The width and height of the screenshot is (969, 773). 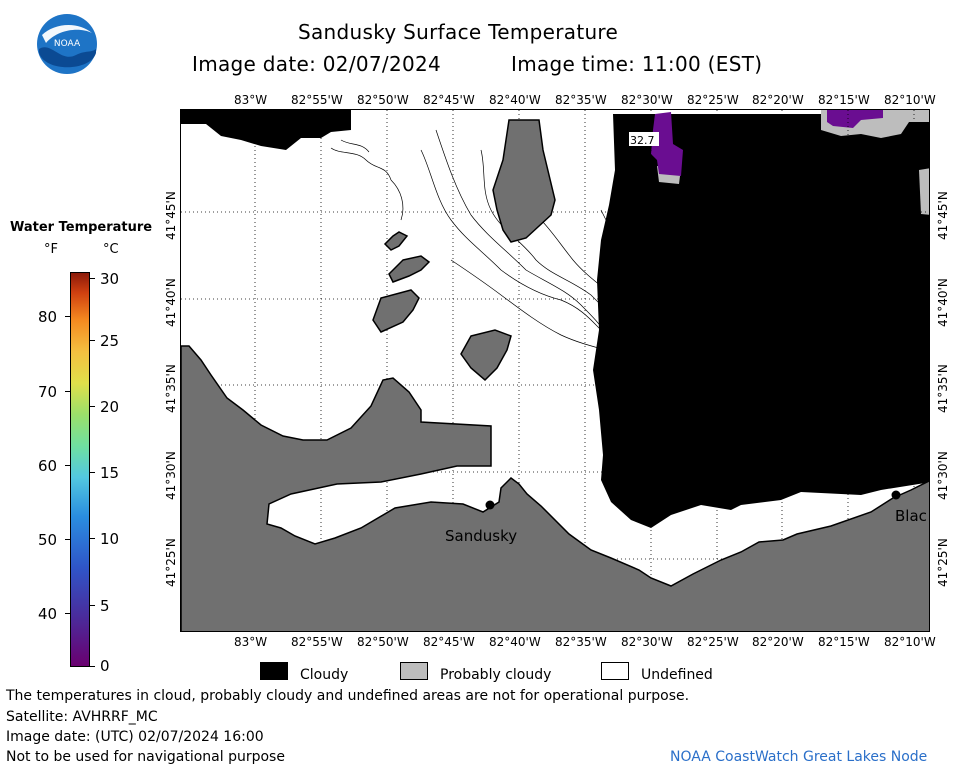 What do you see at coordinates (105, 606) in the screenshot?
I see `c-tick: 5` at bounding box center [105, 606].